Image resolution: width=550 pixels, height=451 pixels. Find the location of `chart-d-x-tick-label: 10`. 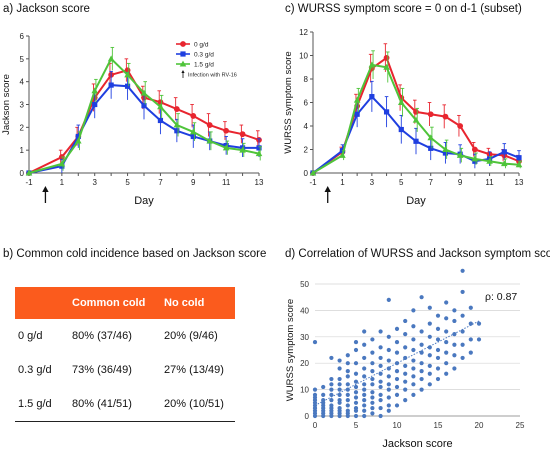

chart-d-x-tick-label: 10 is located at coordinates (397, 425).